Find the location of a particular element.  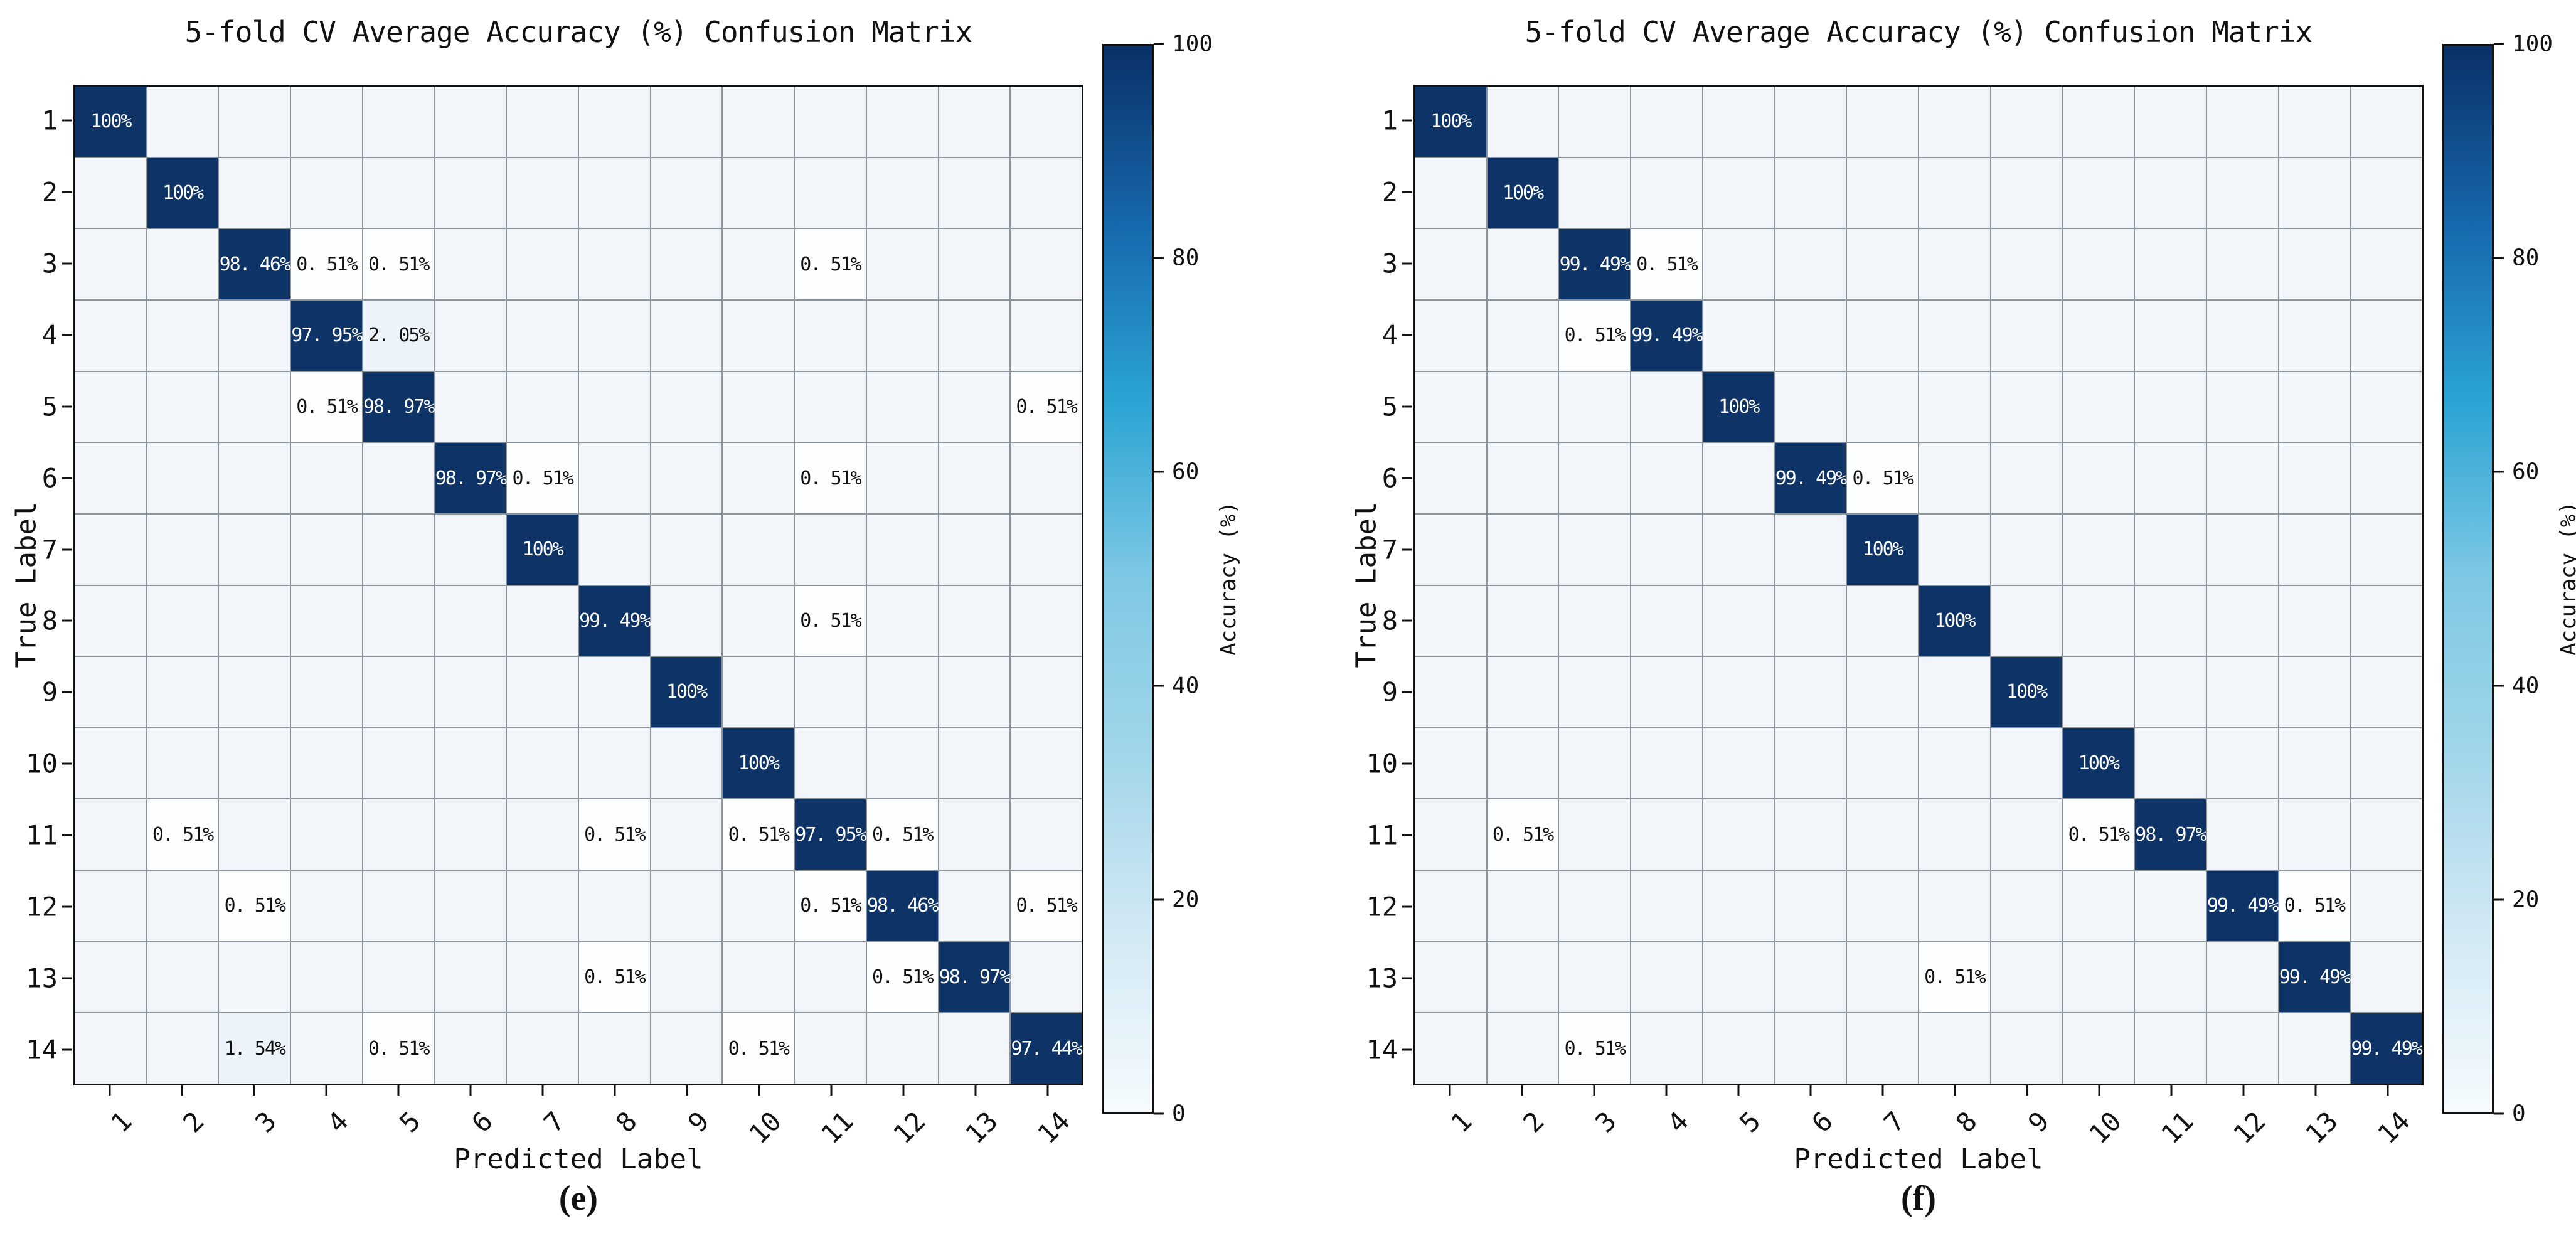

x-axis-label: Predicted Label is located at coordinates (1919, 1159).